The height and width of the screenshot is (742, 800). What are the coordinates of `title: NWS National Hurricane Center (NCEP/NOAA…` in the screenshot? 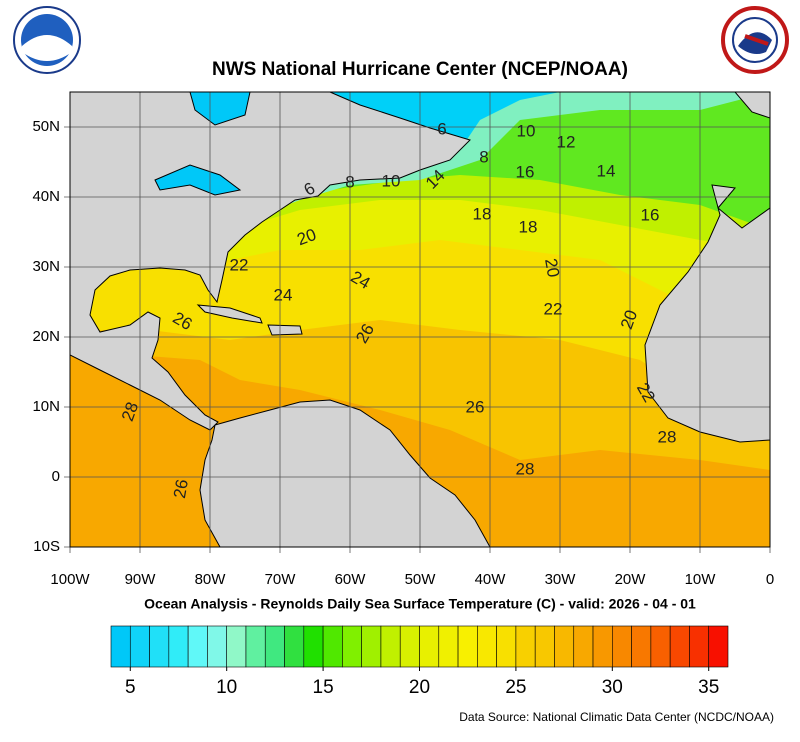 It's located at (420, 69).